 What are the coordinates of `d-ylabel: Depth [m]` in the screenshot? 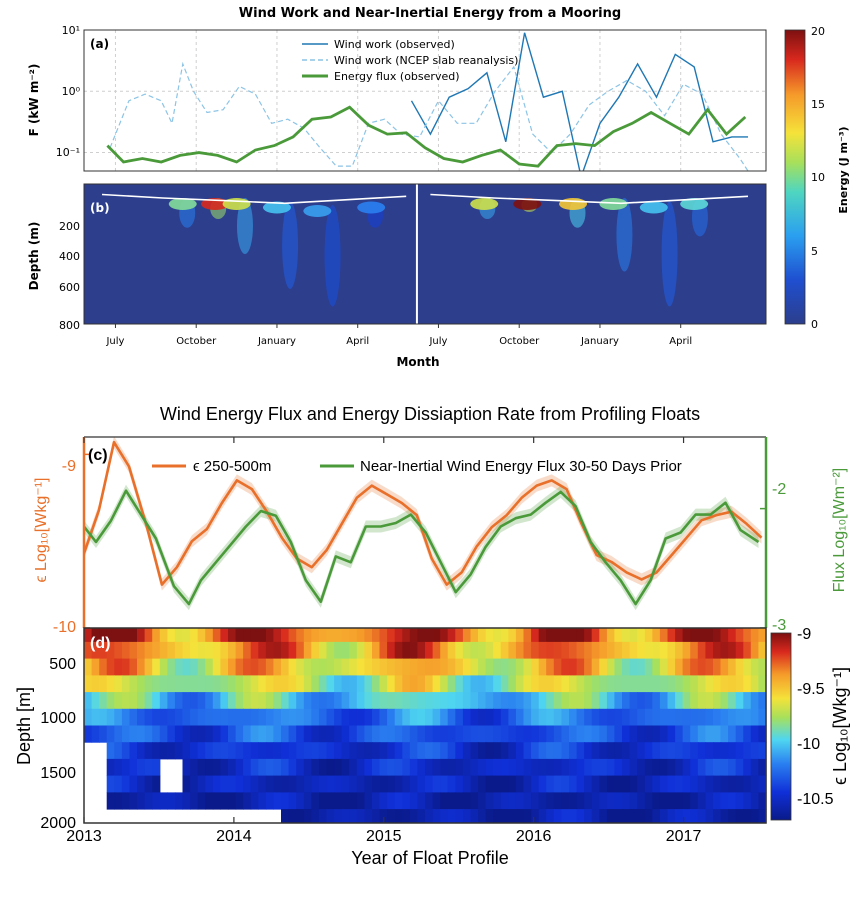 It's located at (24, 726).